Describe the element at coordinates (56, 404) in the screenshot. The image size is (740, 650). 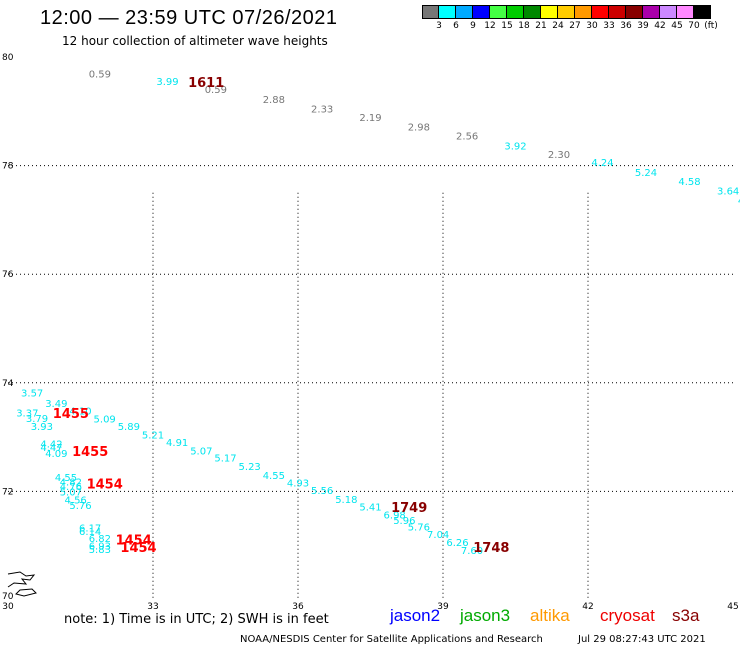
I see `wave-height-value: 3.49` at that location.